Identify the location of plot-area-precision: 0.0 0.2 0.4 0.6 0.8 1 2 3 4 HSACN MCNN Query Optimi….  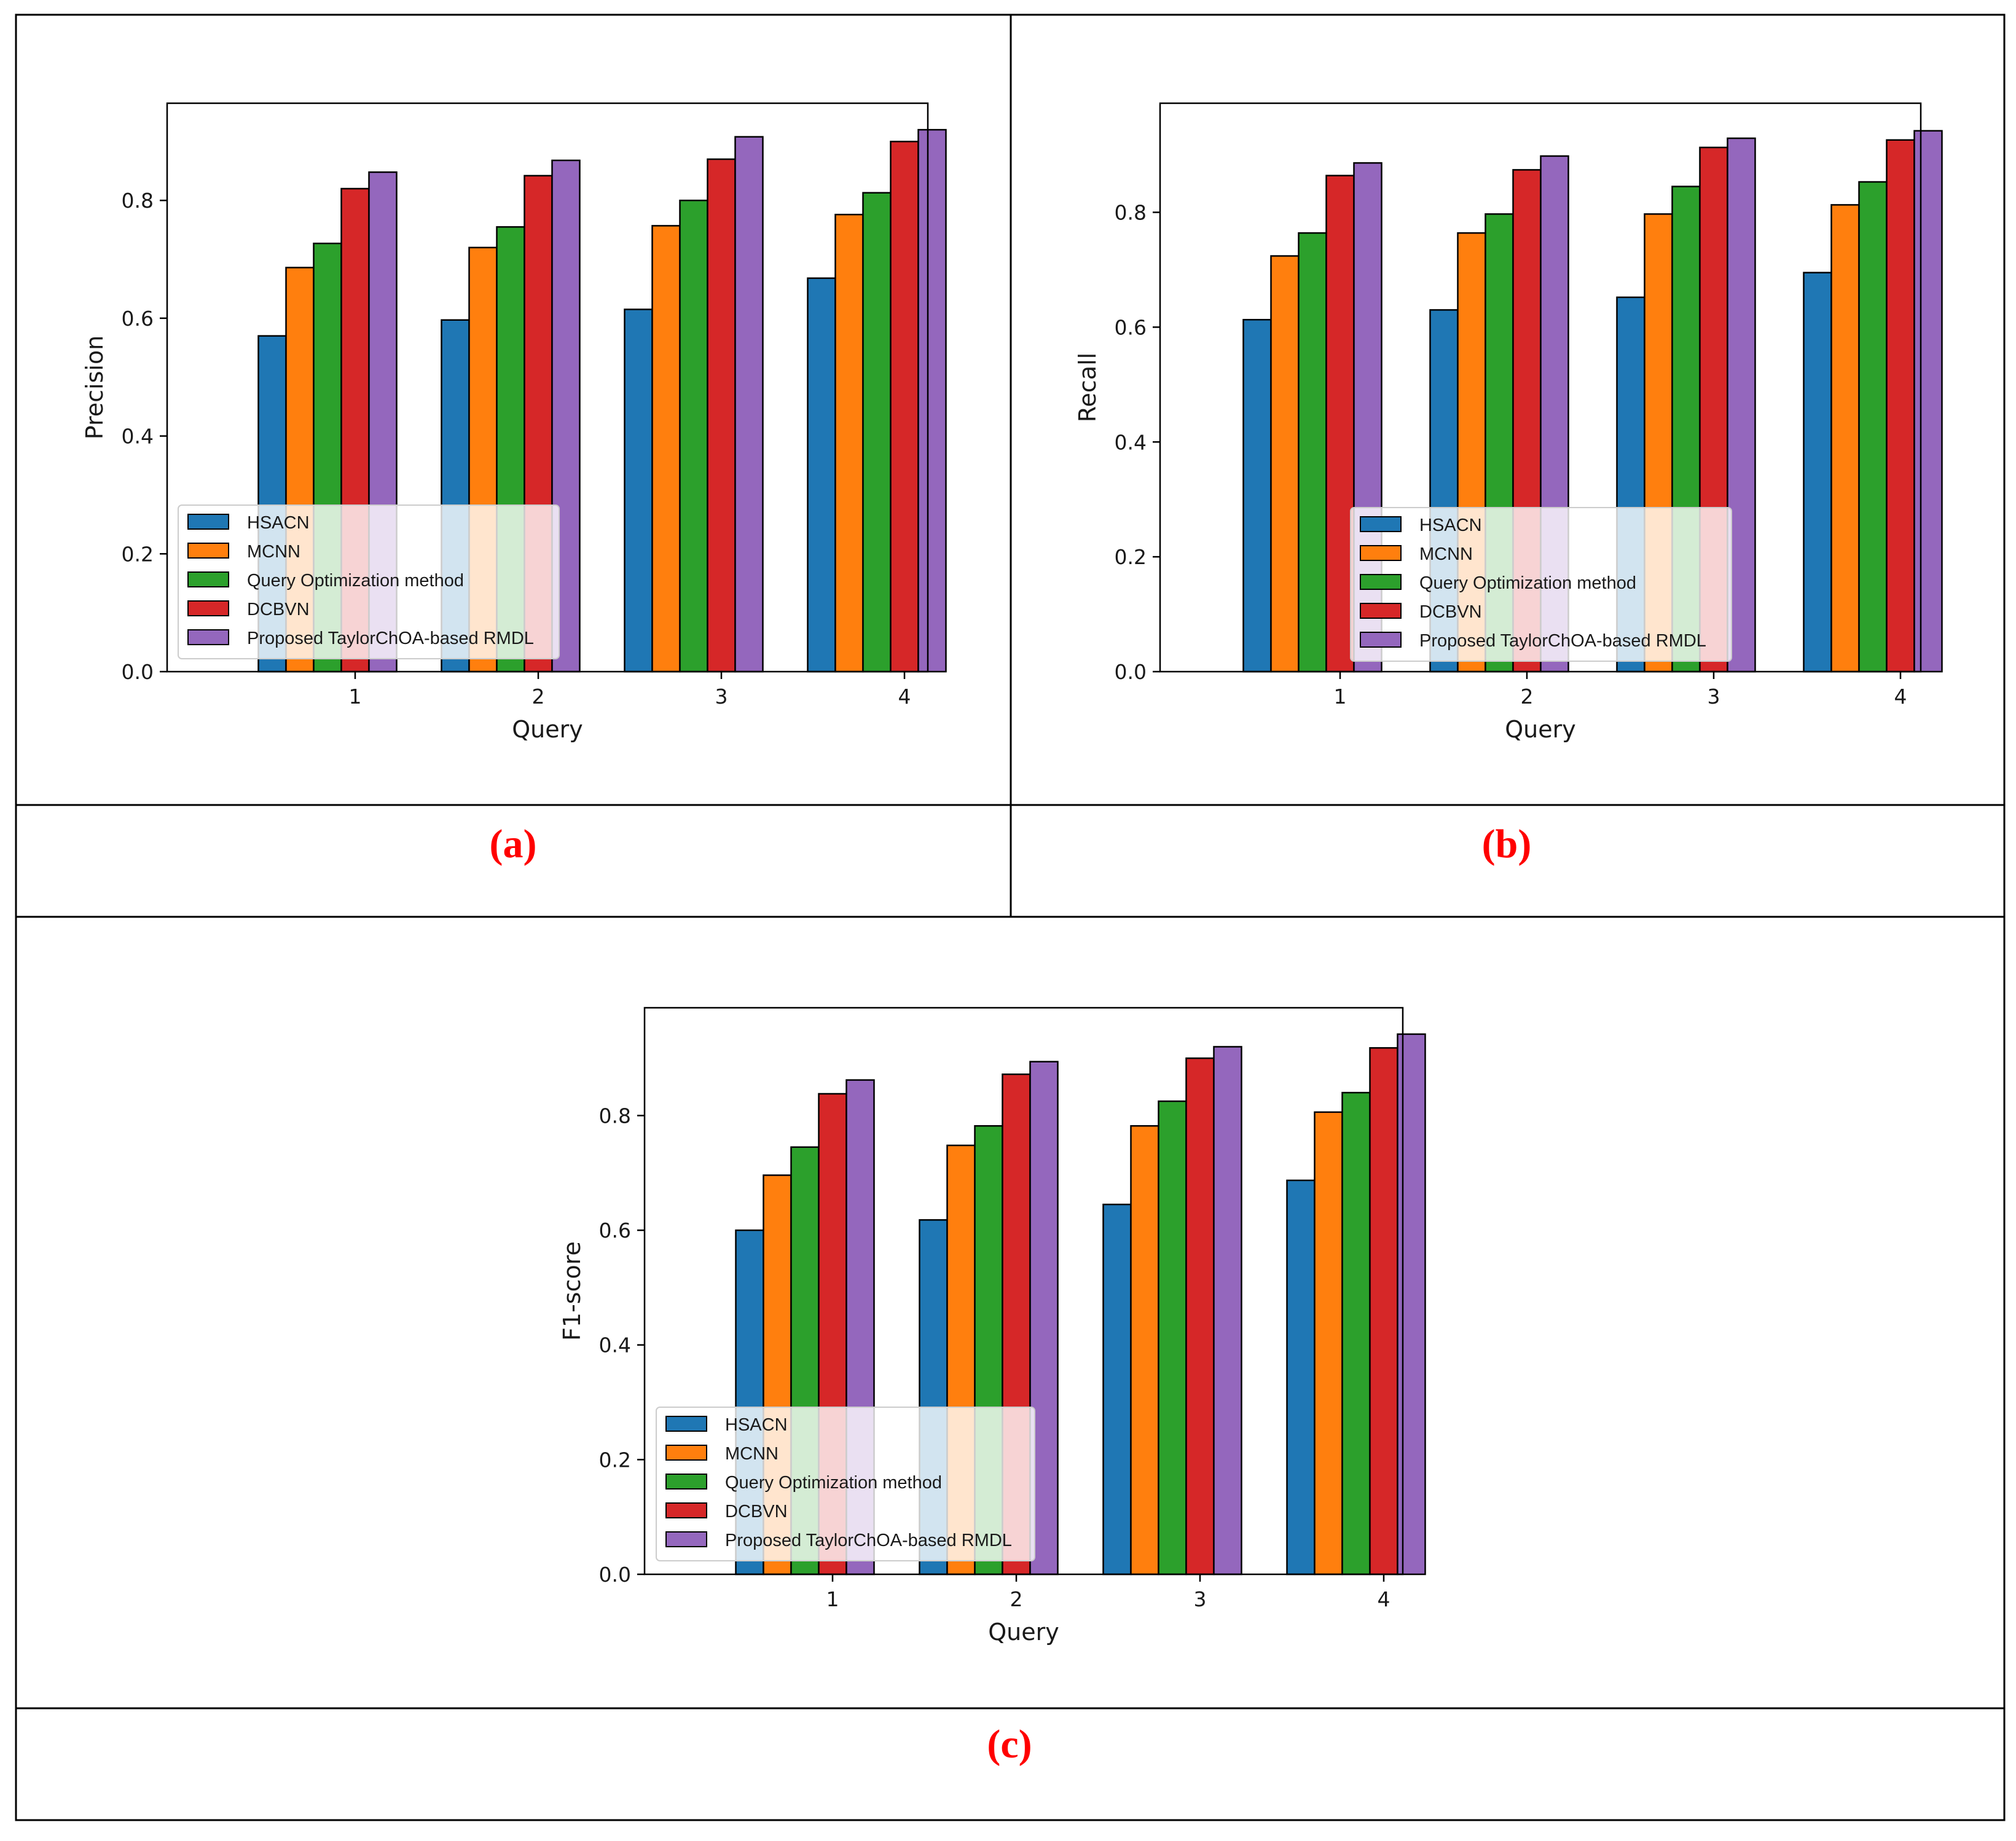
(534, 405).